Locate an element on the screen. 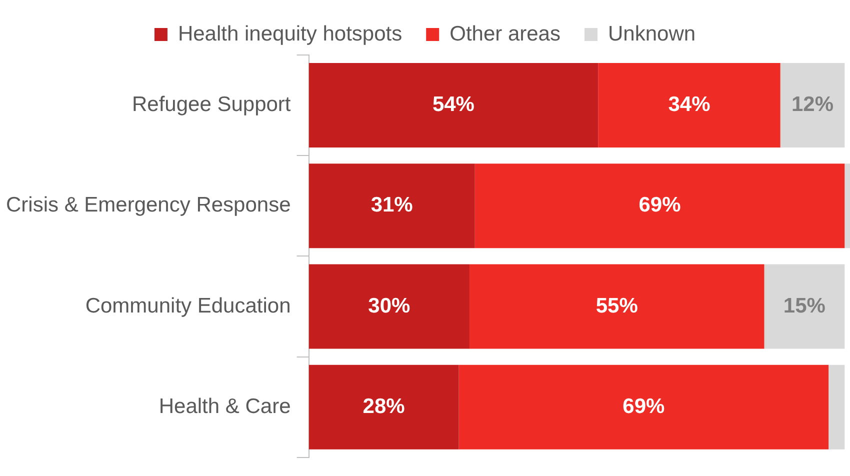  data-label: 12% is located at coordinates (812, 104).